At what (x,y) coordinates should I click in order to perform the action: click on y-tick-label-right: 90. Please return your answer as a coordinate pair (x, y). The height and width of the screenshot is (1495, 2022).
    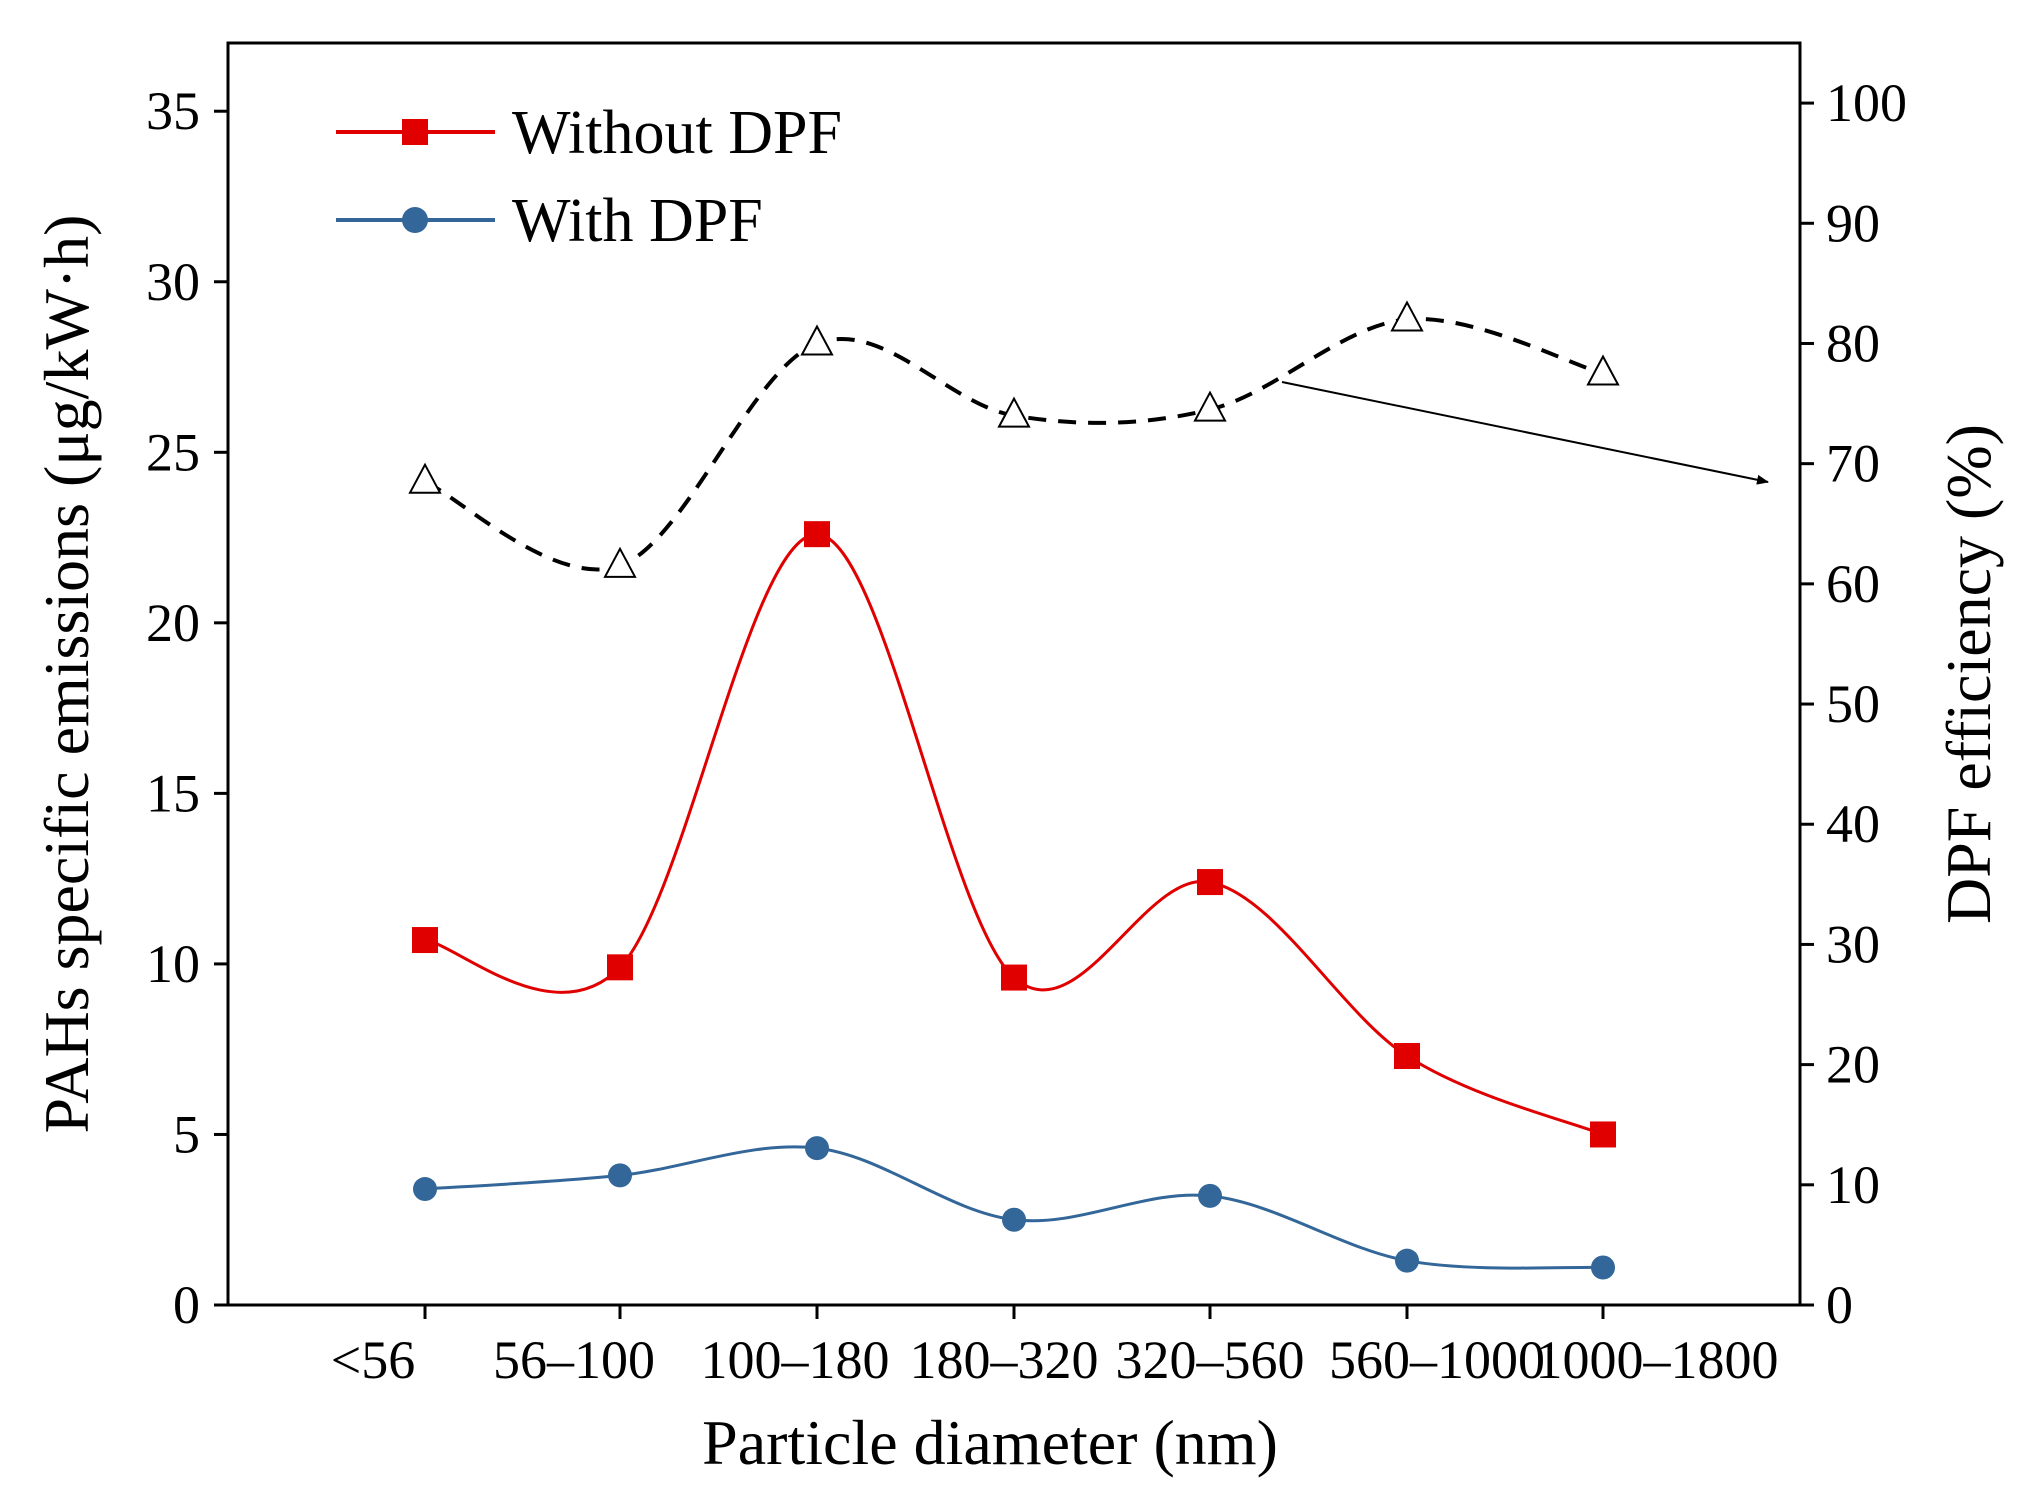
    Looking at the image, I should click on (1853, 223).